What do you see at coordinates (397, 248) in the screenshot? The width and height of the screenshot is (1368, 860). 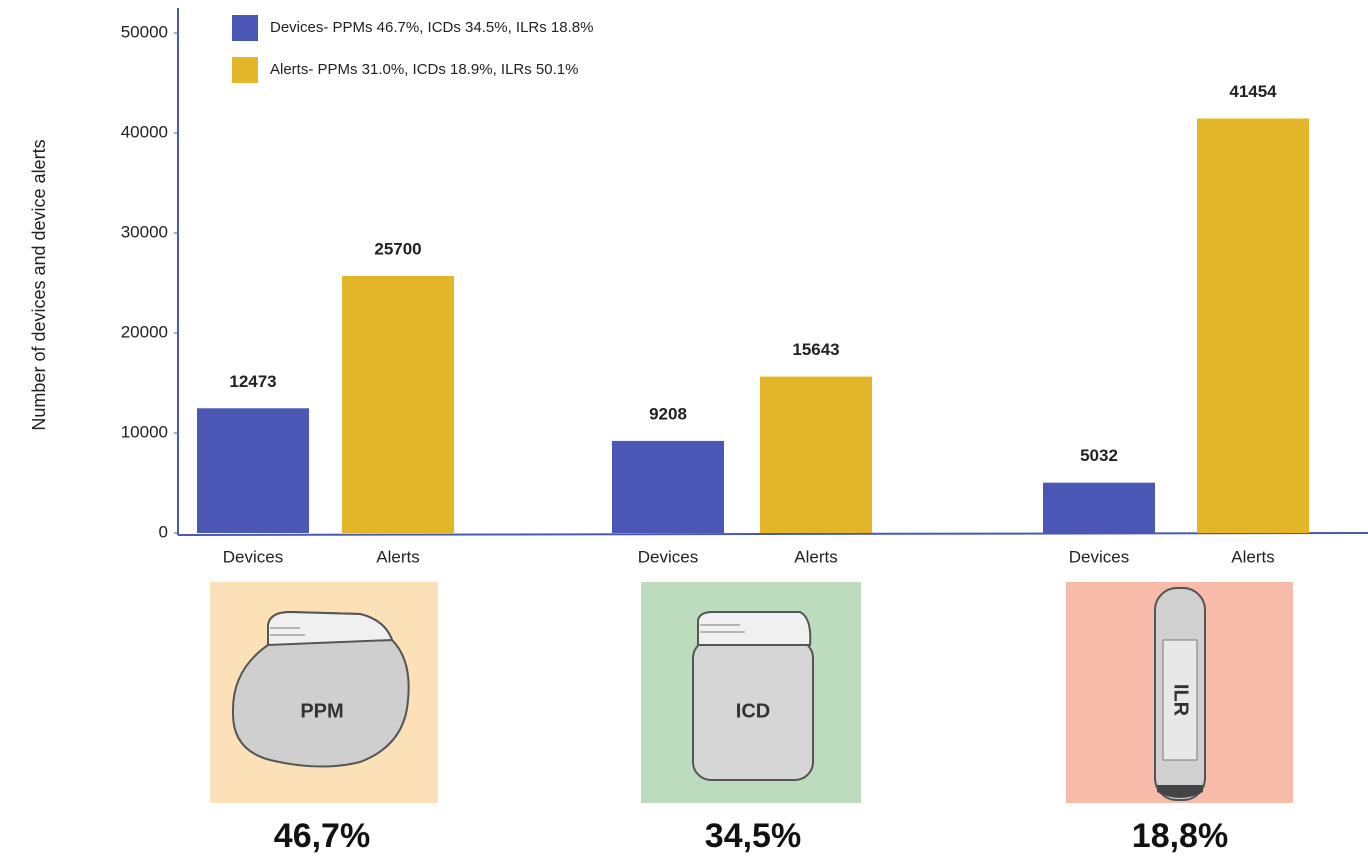 I see `value-label: 25700` at bounding box center [397, 248].